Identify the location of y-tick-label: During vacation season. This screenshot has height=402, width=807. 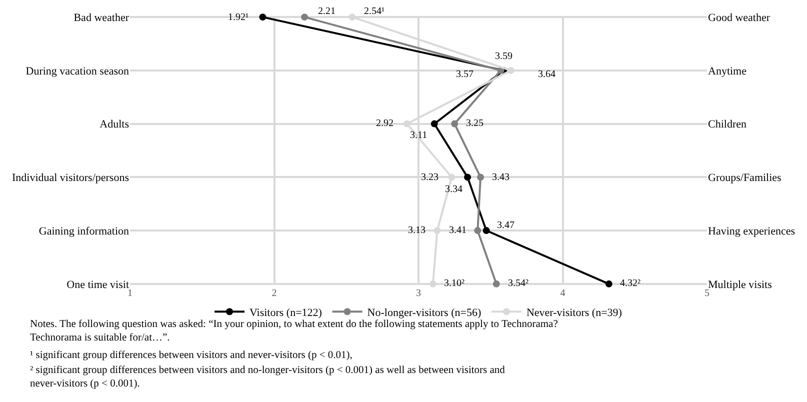
(78, 71).